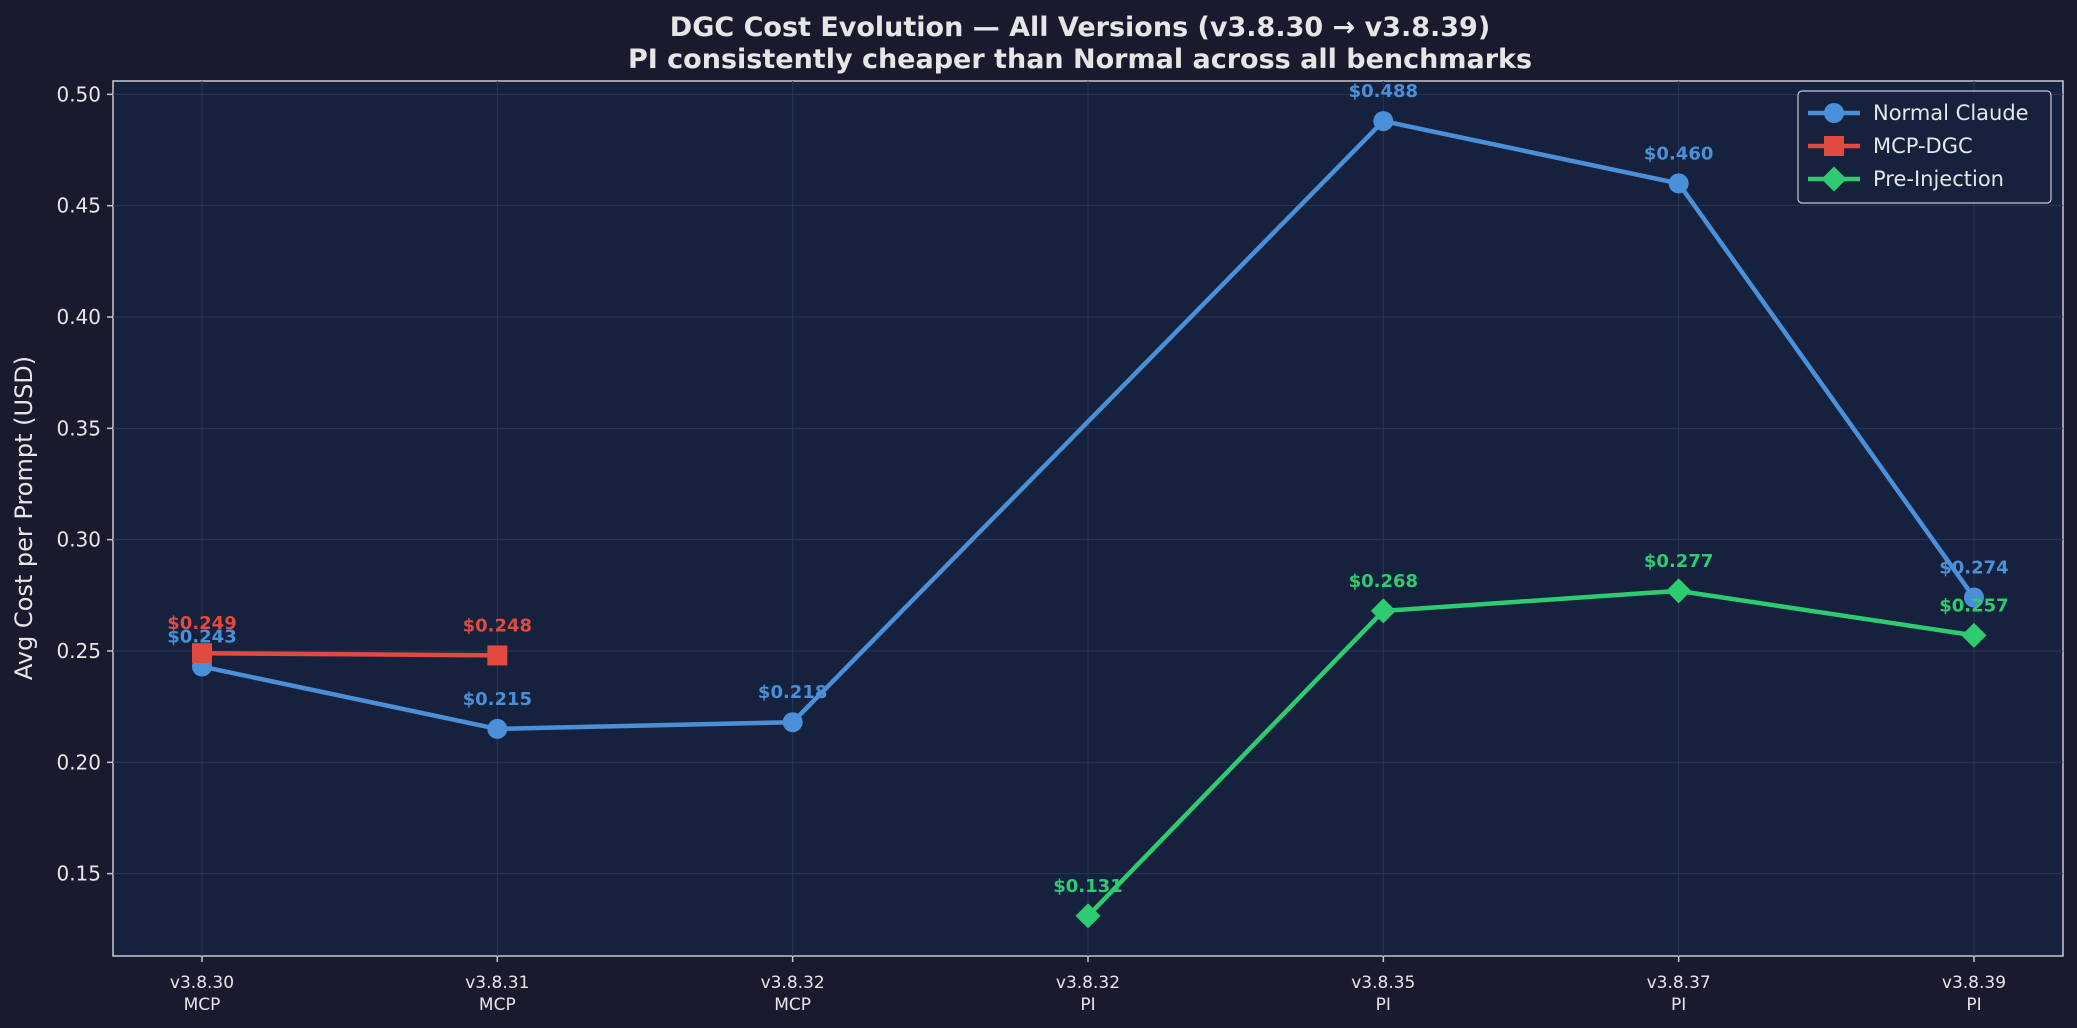 Image resolution: width=2077 pixels, height=1028 pixels. What do you see at coordinates (78, 651) in the screenshot?
I see `y-tick-label: 0.25` at bounding box center [78, 651].